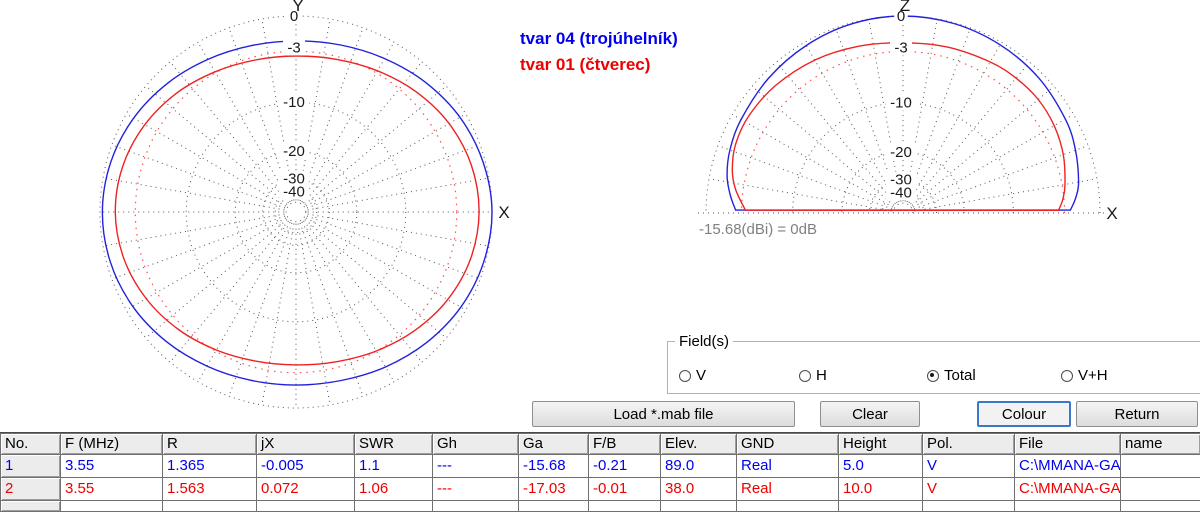 Image resolution: width=1200 pixels, height=514 pixels. I want to click on clear-button: Clear, so click(870, 414).